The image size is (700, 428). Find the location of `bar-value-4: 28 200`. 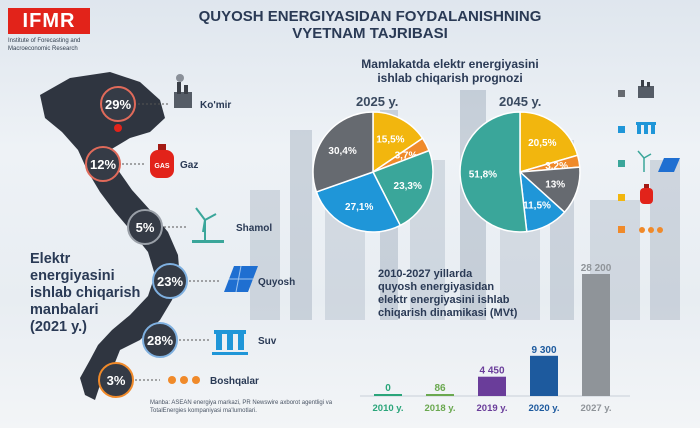

bar-value-4: 28 200 is located at coordinates (596, 268).